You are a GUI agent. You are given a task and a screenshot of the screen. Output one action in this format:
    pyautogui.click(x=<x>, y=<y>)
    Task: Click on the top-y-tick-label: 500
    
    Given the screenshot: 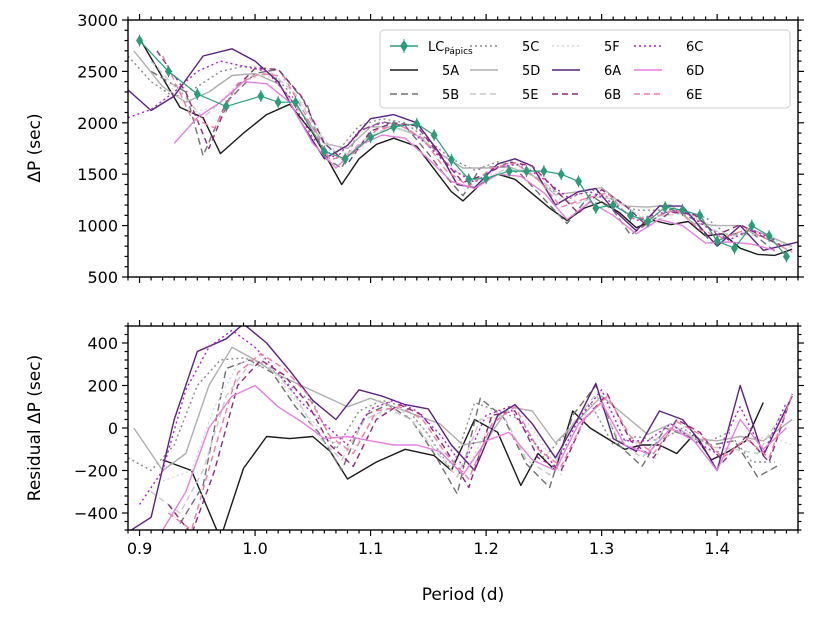 What is the action you would take?
    pyautogui.click(x=102, y=277)
    